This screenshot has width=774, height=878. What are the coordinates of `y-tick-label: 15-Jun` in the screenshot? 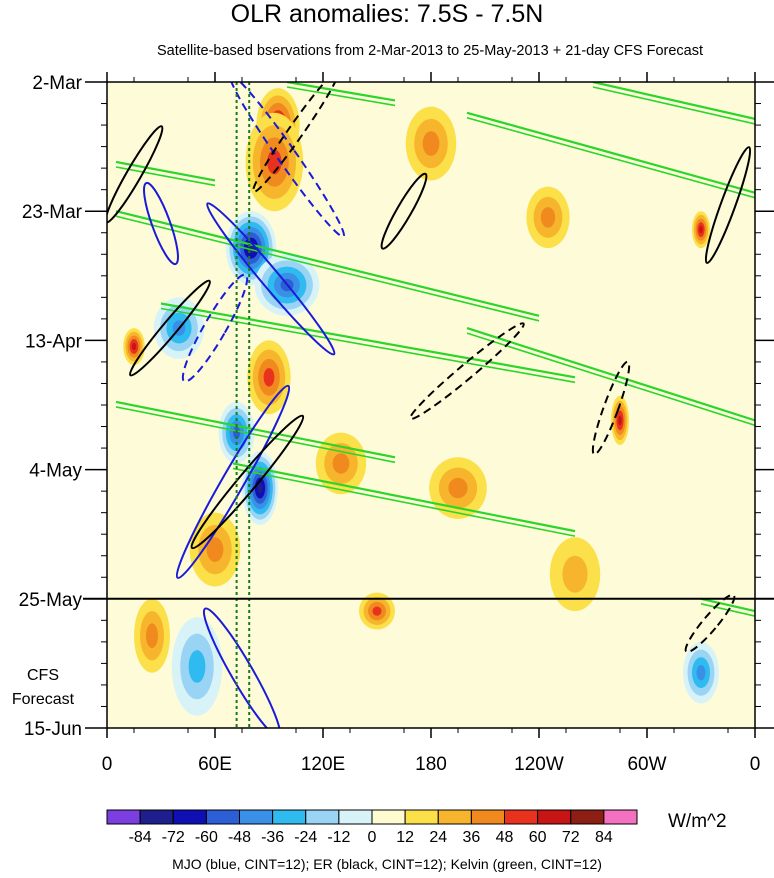 It's located at (53, 729).